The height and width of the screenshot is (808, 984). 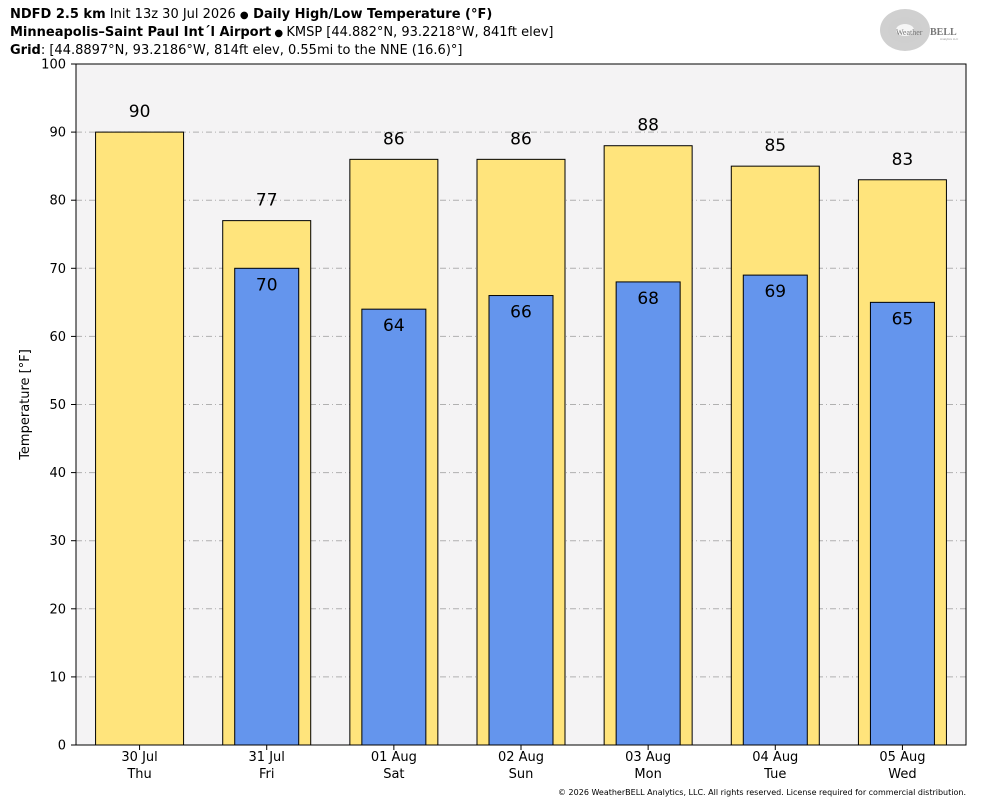 I want to click on high-temp-bar, so click(x=140, y=438).